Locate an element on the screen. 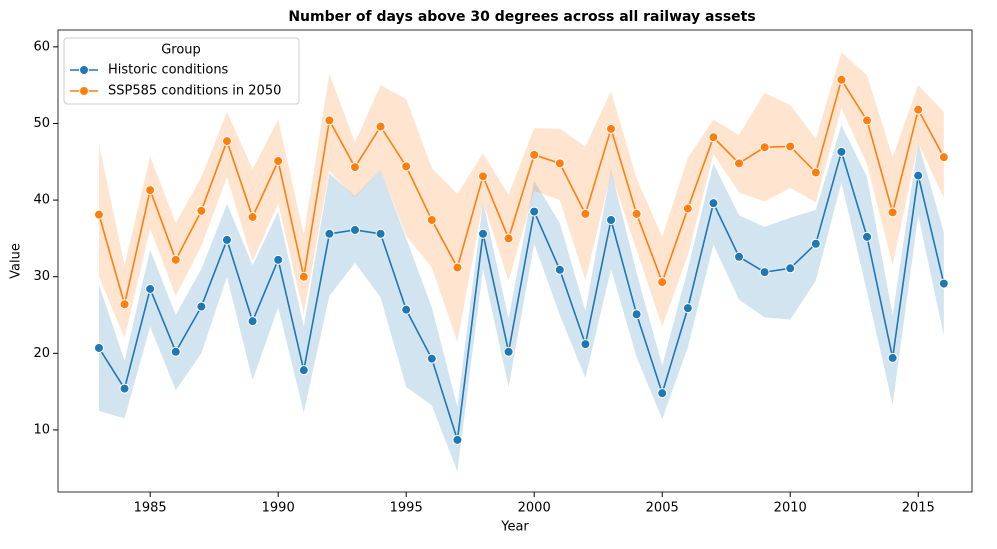  legend-box is located at coordinates (181, 71).